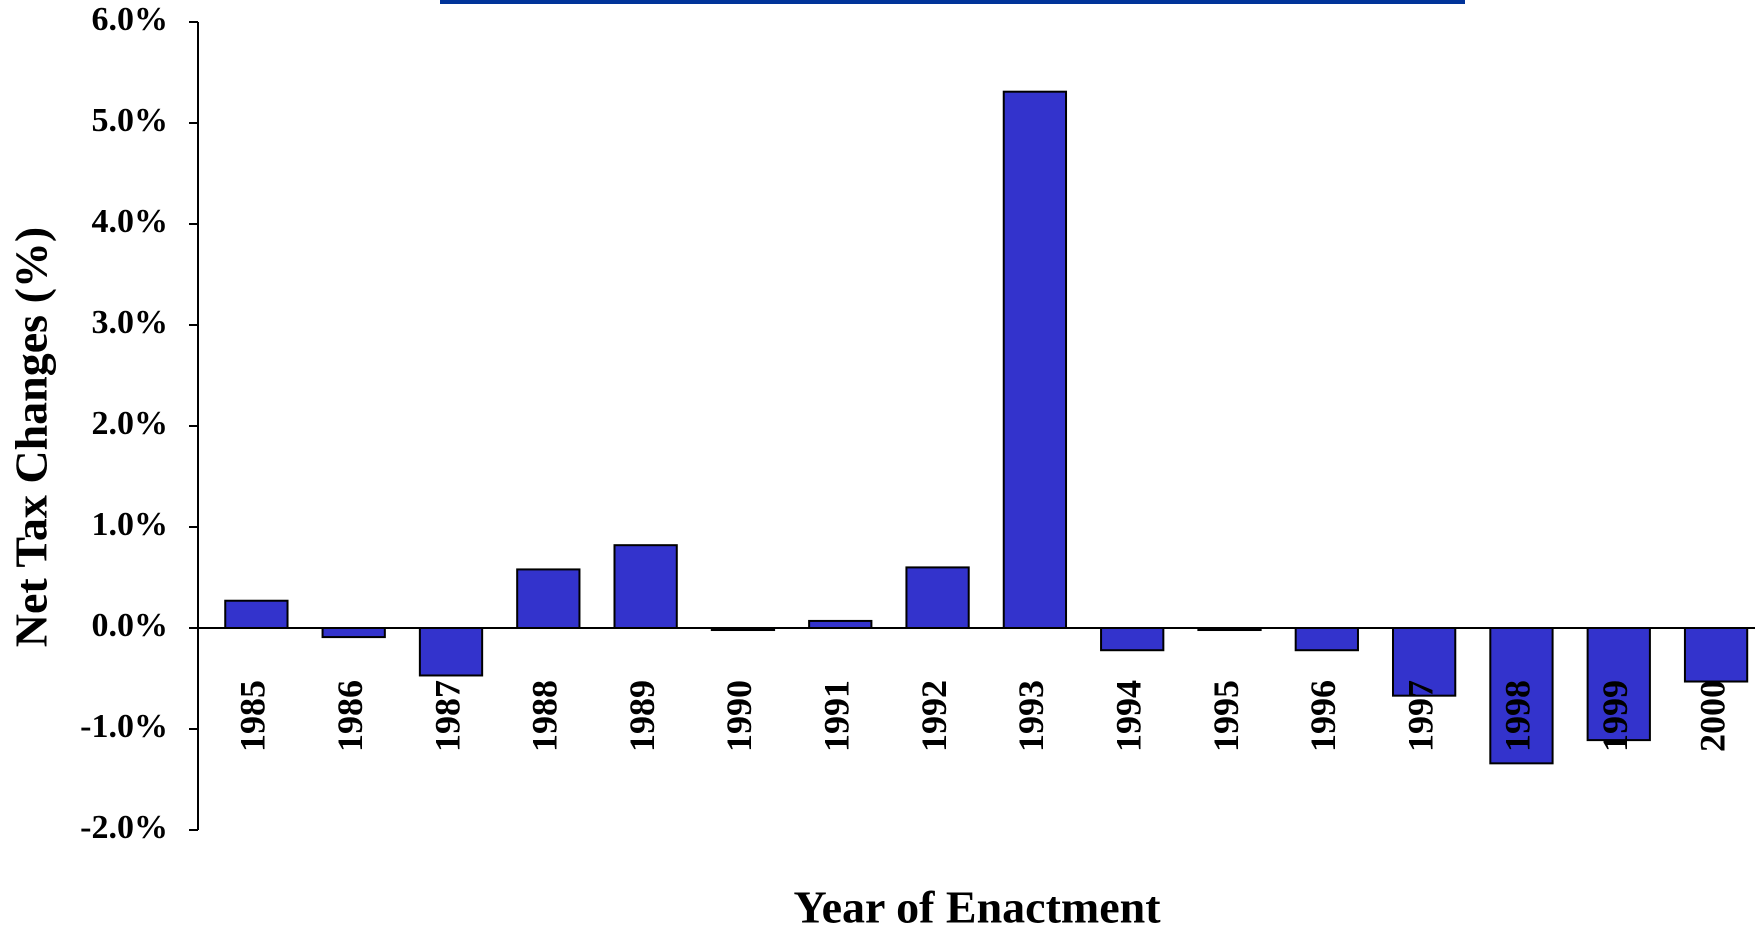 The height and width of the screenshot is (936, 1760). What do you see at coordinates (253, 716) in the screenshot?
I see `x-tick-label: 1985` at bounding box center [253, 716].